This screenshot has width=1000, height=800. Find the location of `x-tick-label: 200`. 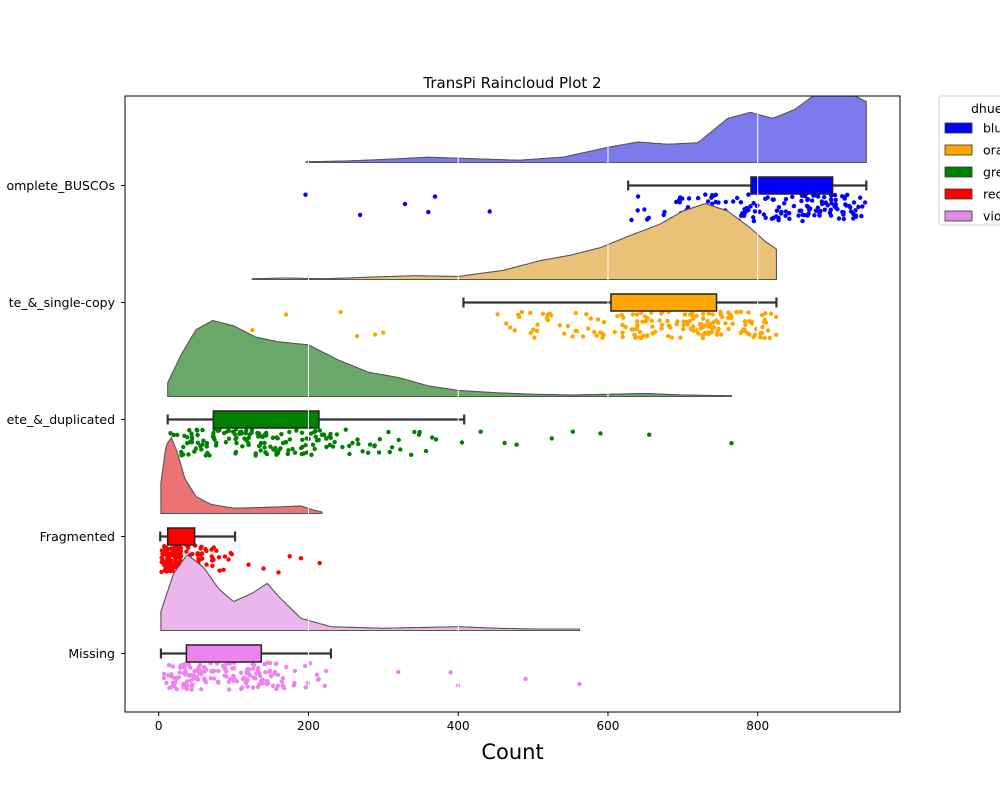

x-tick-label: 200 is located at coordinates (308, 726).